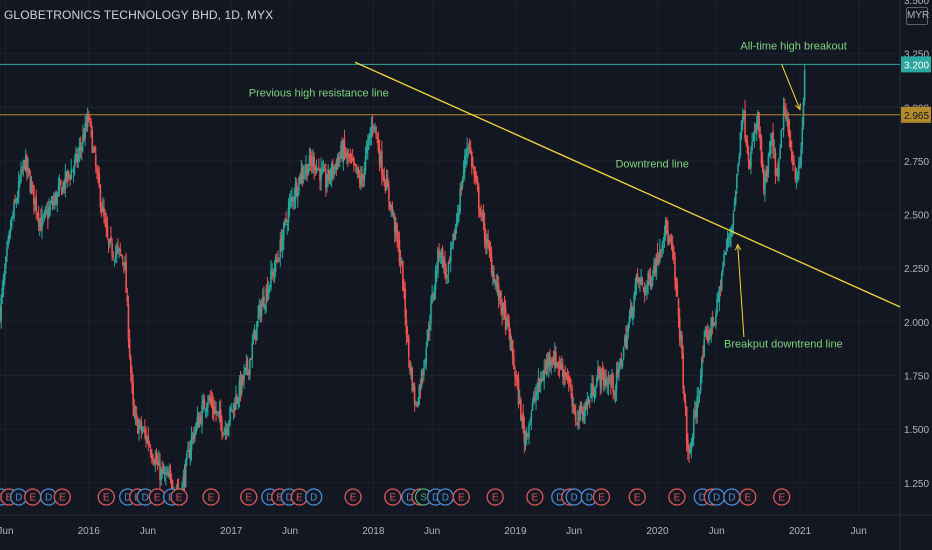  Describe the element at coordinates (89, 531) in the screenshot. I see `x-tick-label: 2016` at that location.